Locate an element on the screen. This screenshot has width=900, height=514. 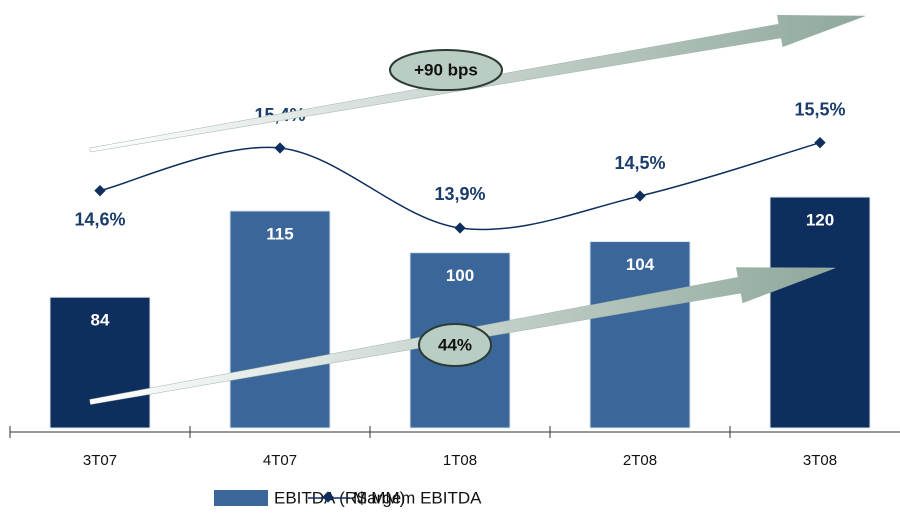
bar-value-label: 84 is located at coordinates (100, 320).